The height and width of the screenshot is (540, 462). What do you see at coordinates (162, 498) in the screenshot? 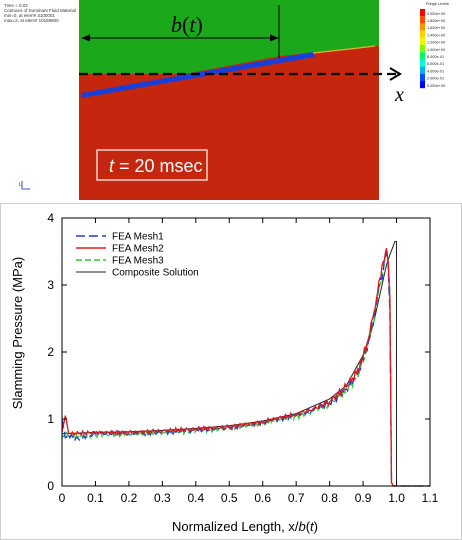
I see `x-tick-label: 0.3` at bounding box center [162, 498].